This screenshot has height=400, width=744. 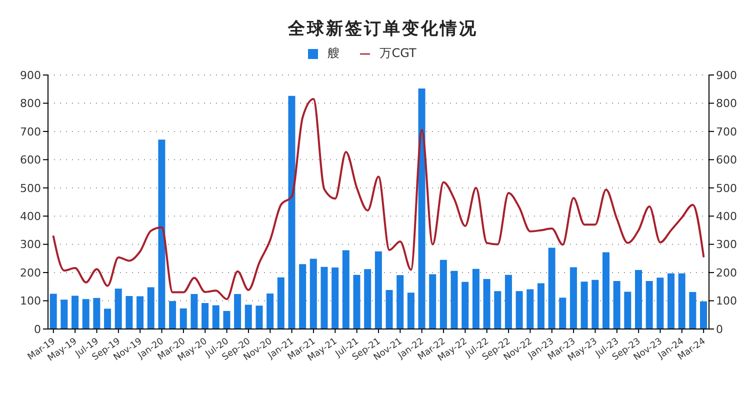 What do you see at coordinates (726, 103) in the screenshot?
I see `y2-tick-label: 800` at bounding box center [726, 103].